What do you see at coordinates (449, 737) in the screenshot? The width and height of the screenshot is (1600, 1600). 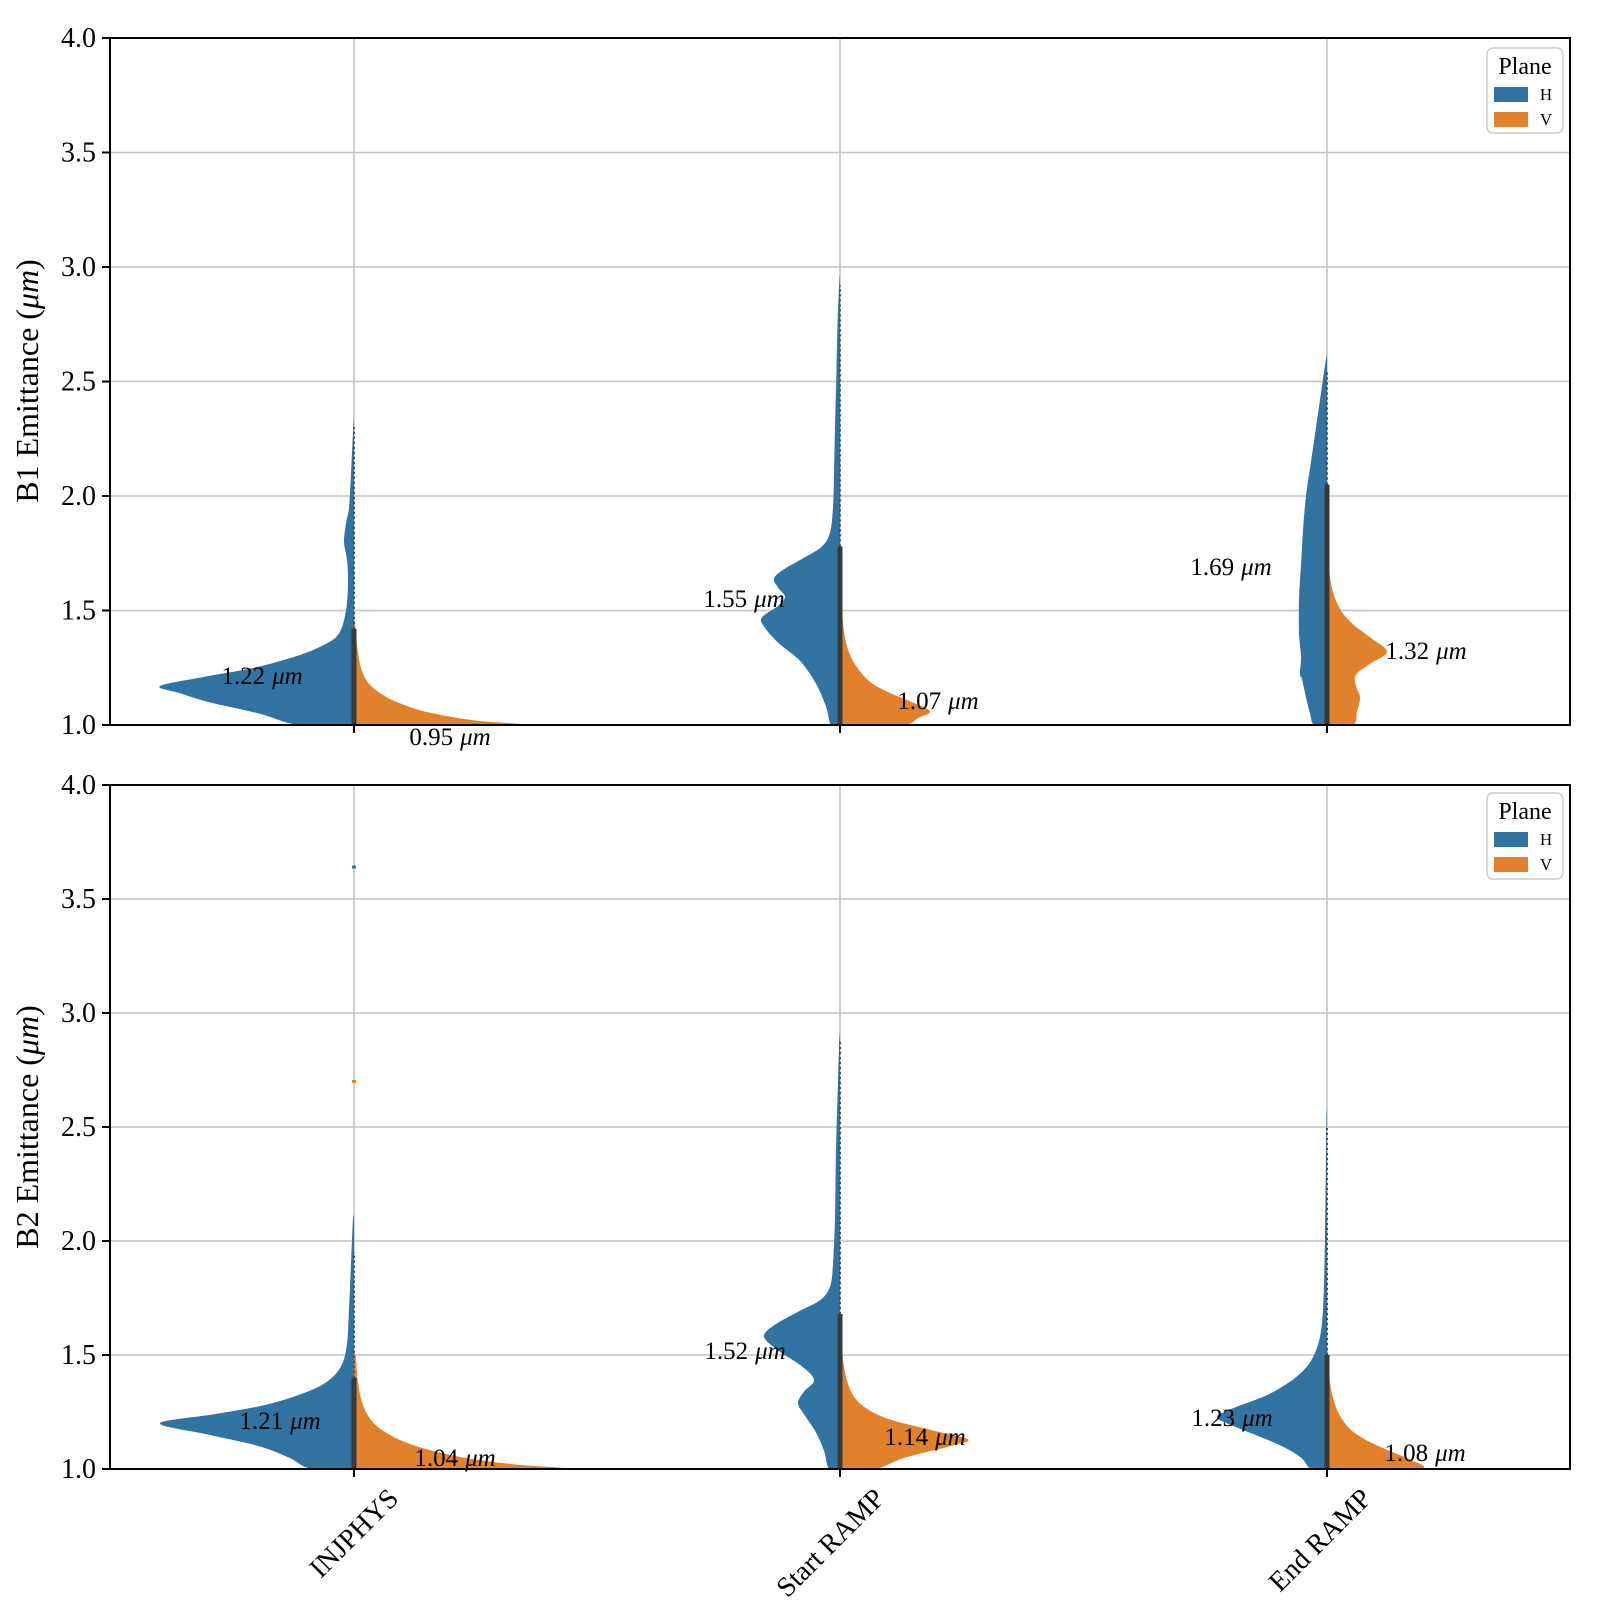 I see `mean-annotation: 0.95 μm` at bounding box center [449, 737].